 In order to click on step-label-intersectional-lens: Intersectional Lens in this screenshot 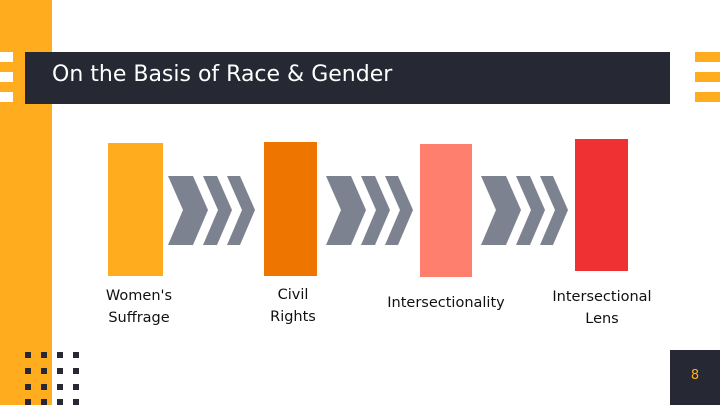, I will do `click(602, 308)`.